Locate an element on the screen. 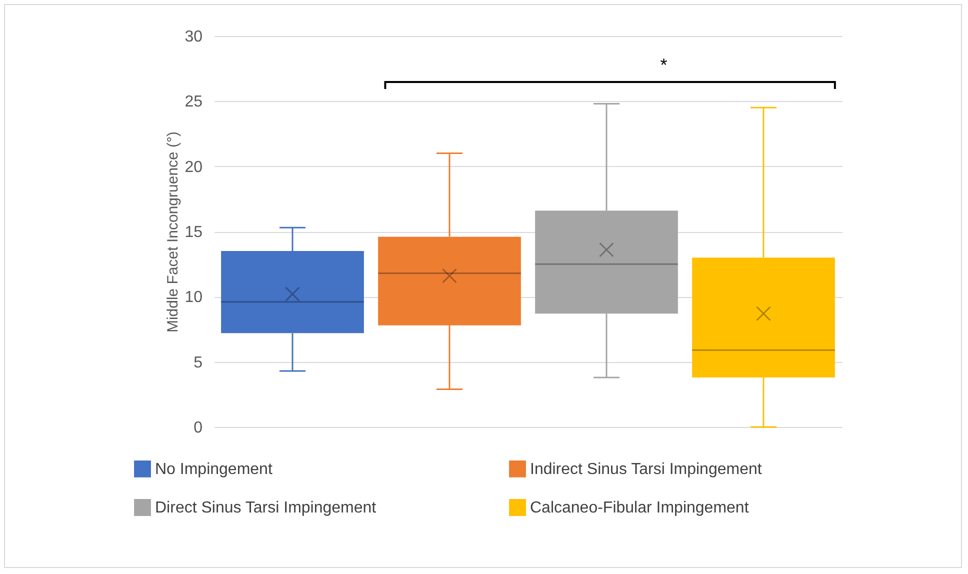 The width and height of the screenshot is (968, 574). legend-label: Direct Sinus Tarsi Impingement is located at coordinates (266, 508).